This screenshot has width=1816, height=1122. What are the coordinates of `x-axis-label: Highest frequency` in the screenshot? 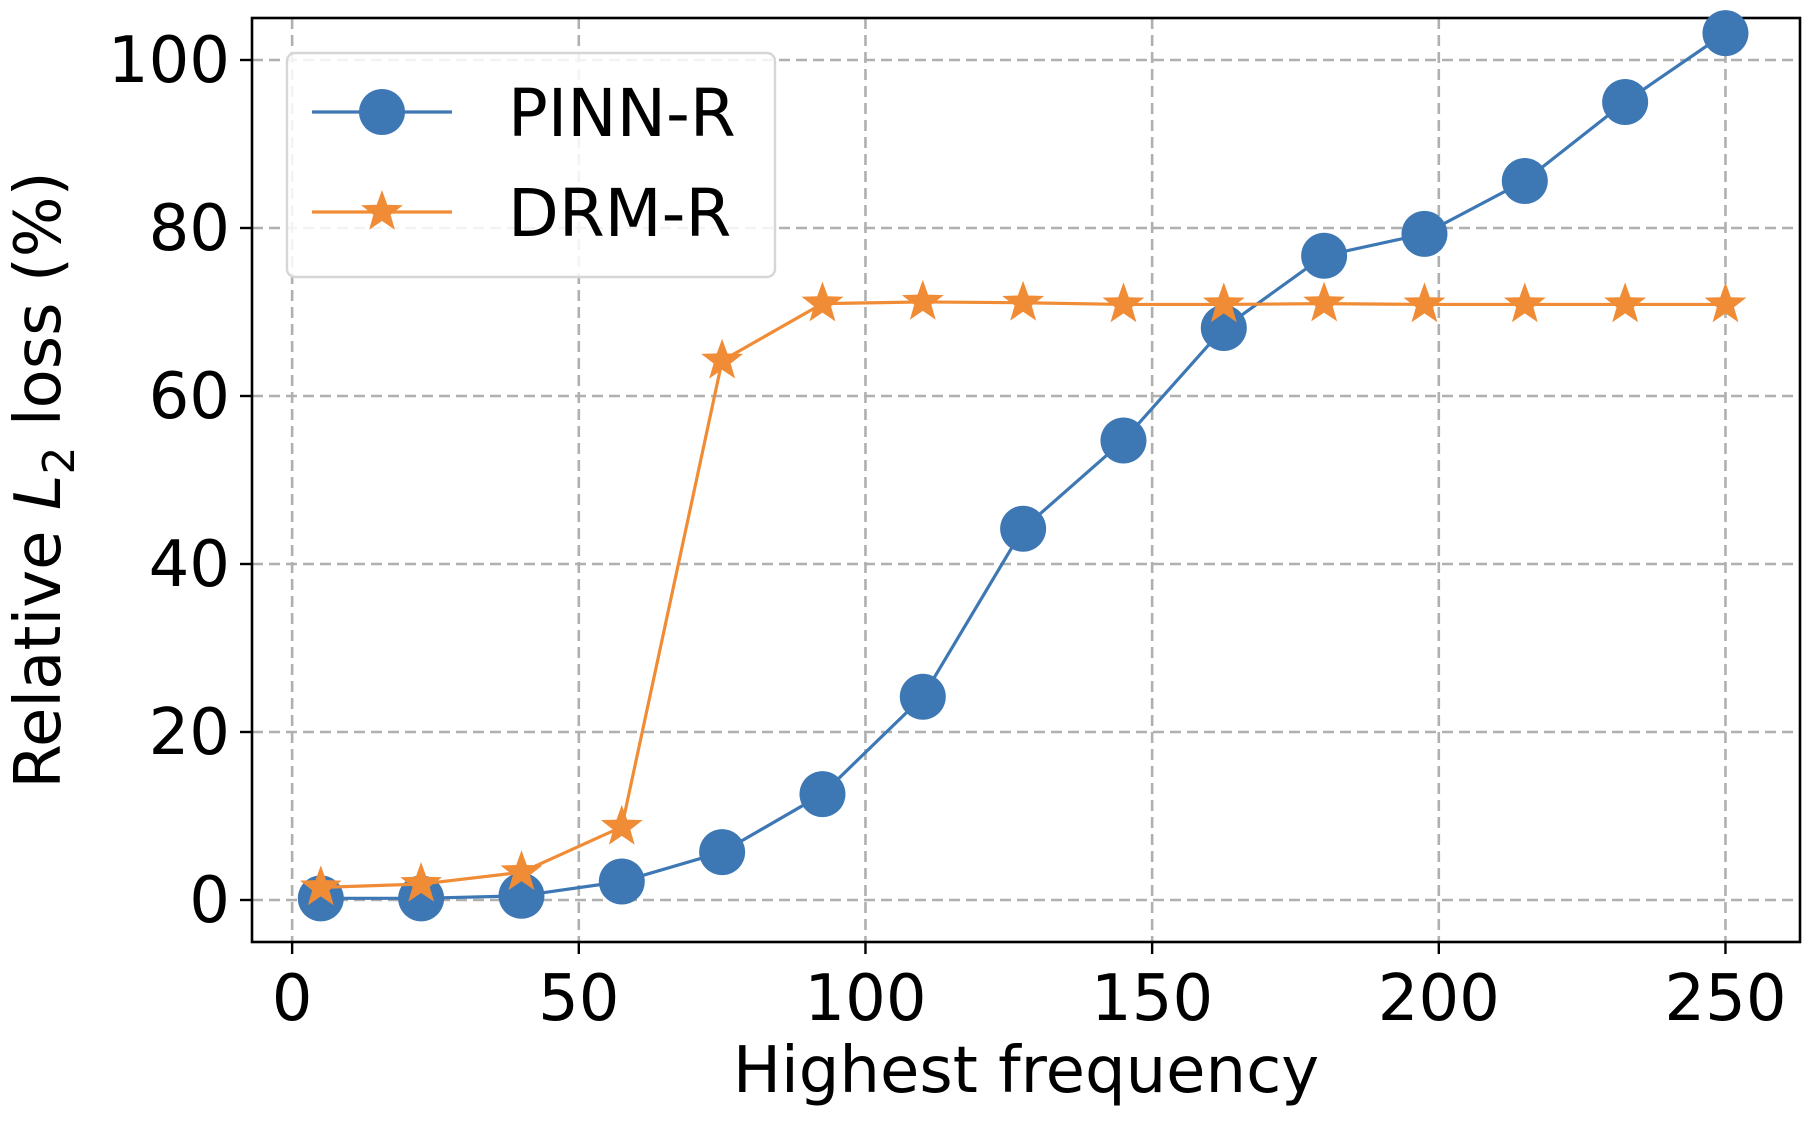 It's located at (1026, 1071).